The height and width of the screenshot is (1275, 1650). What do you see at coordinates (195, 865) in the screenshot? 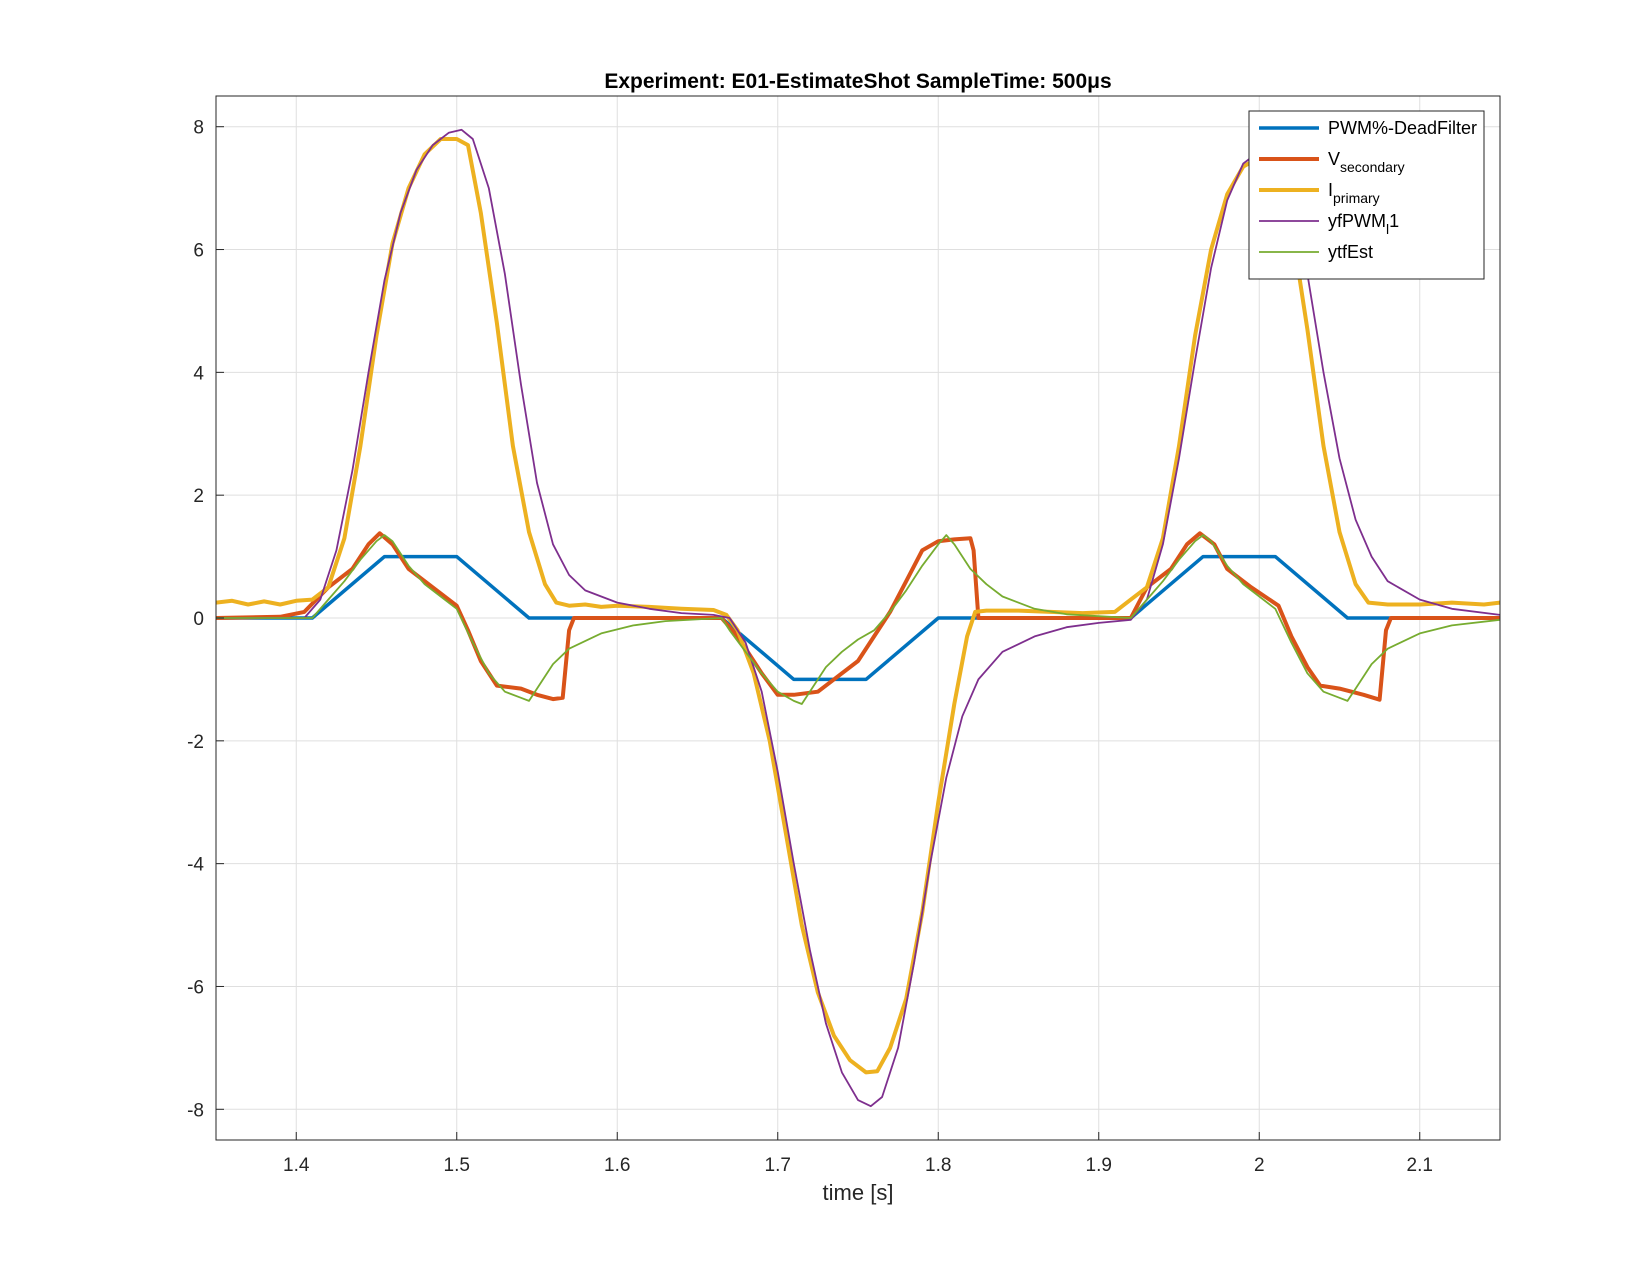
I see `y-tick-label: -4` at bounding box center [195, 865].